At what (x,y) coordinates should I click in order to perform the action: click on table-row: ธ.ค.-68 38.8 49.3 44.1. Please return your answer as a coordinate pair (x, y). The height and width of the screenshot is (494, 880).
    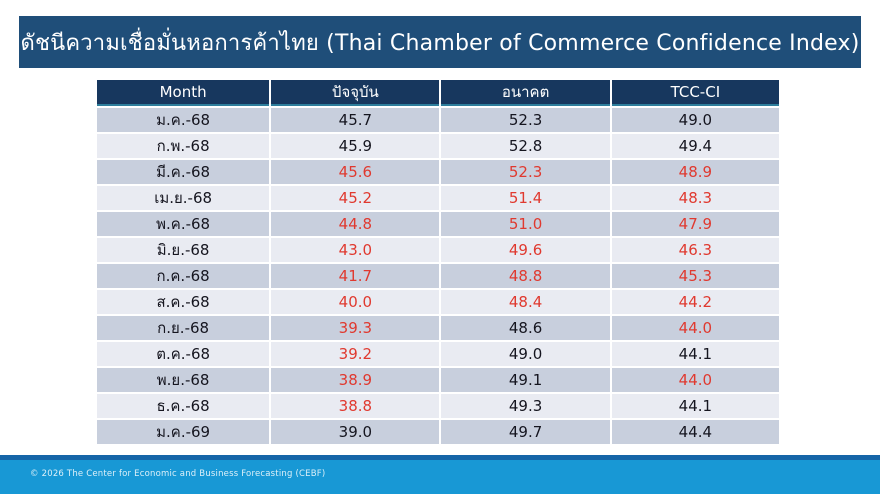
    Looking at the image, I should click on (438, 406).